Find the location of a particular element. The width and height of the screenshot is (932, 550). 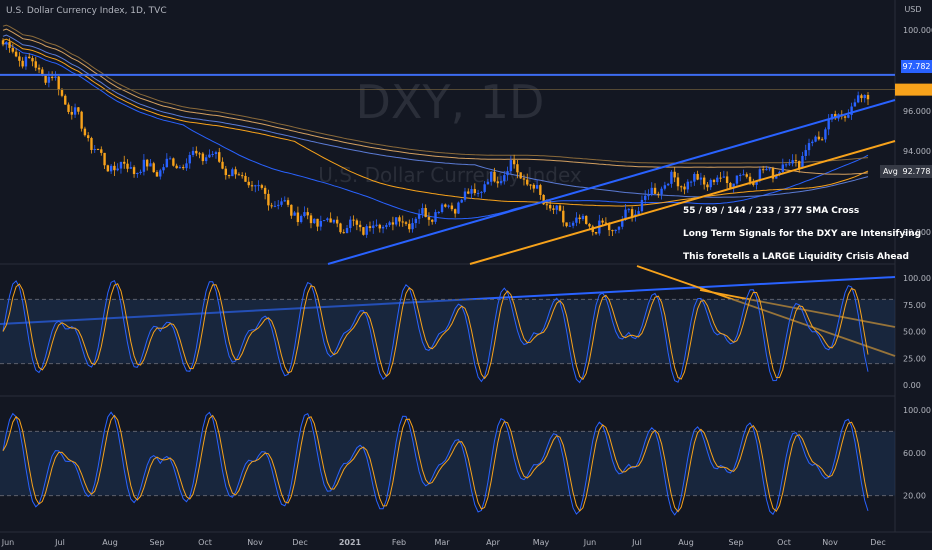

time-tick-label: Oct is located at coordinates (784, 542).